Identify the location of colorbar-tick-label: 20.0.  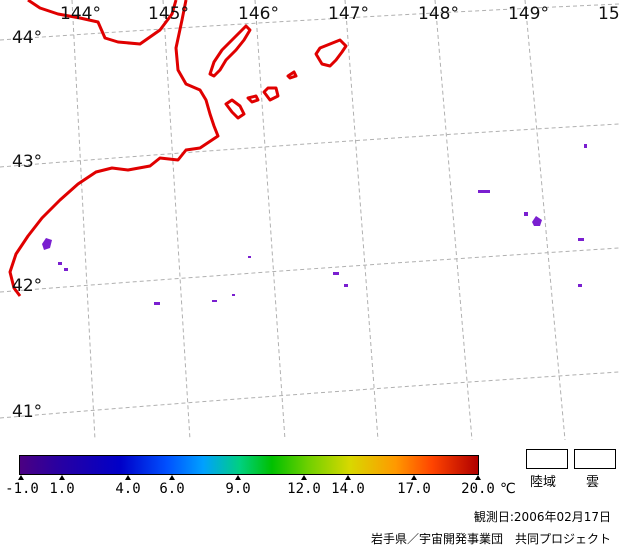
(478, 489).